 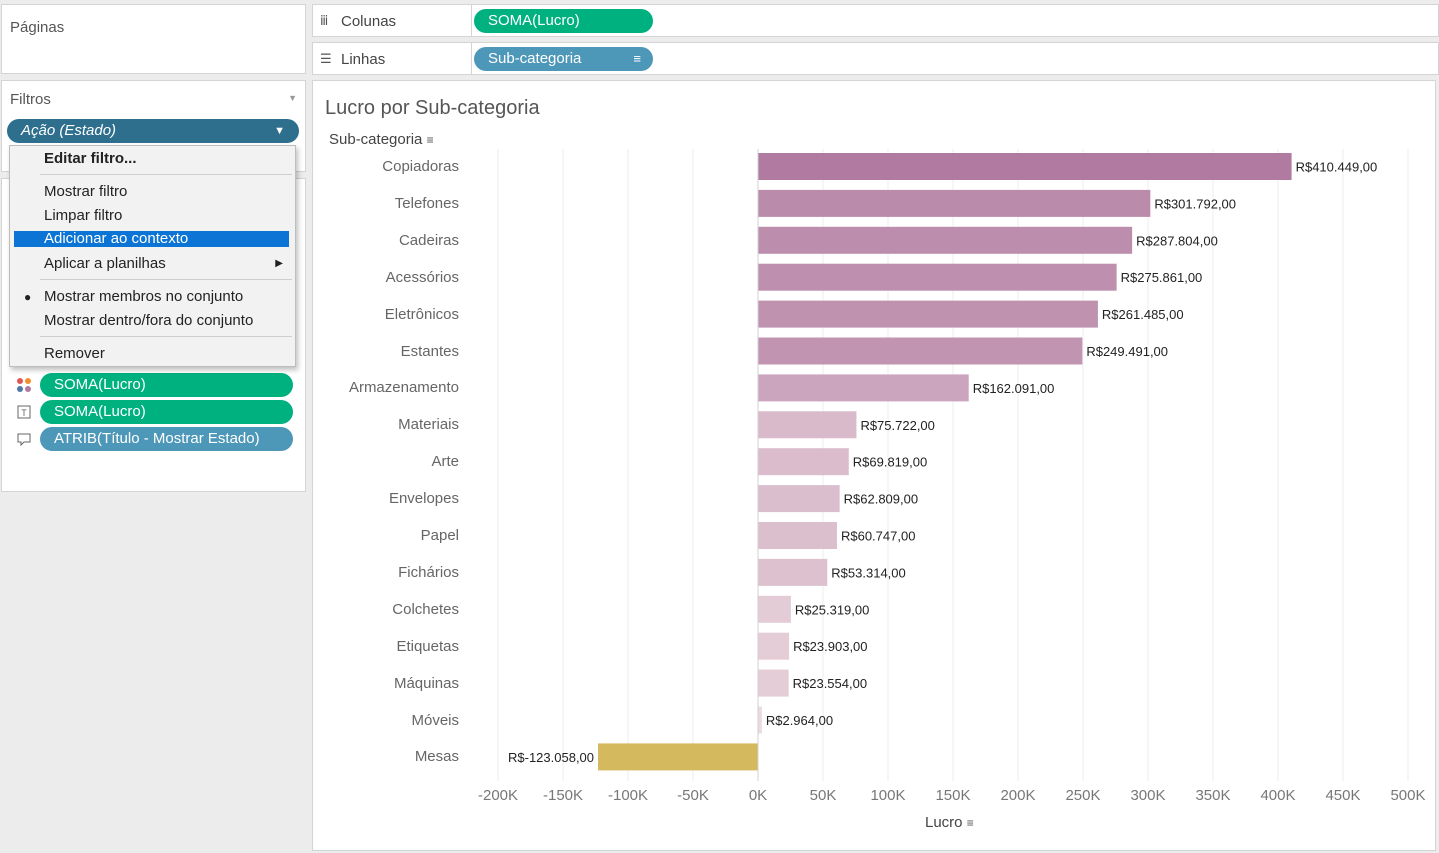 I want to click on pages-card: Páginas, so click(x=153, y=39).